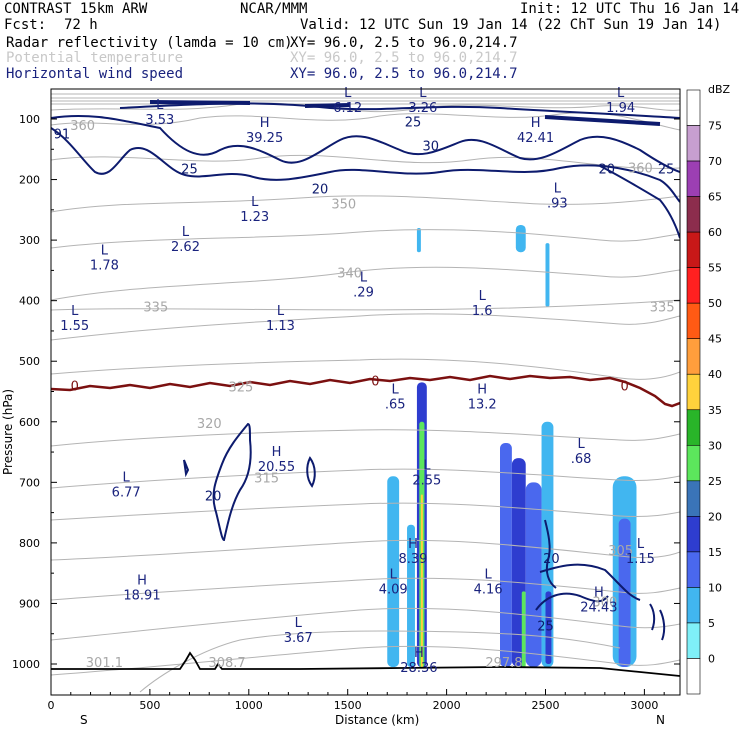 The image size is (740, 740). What do you see at coordinates (348, 705) in the screenshot?
I see `x-tick-label: 1500` at bounding box center [348, 705].